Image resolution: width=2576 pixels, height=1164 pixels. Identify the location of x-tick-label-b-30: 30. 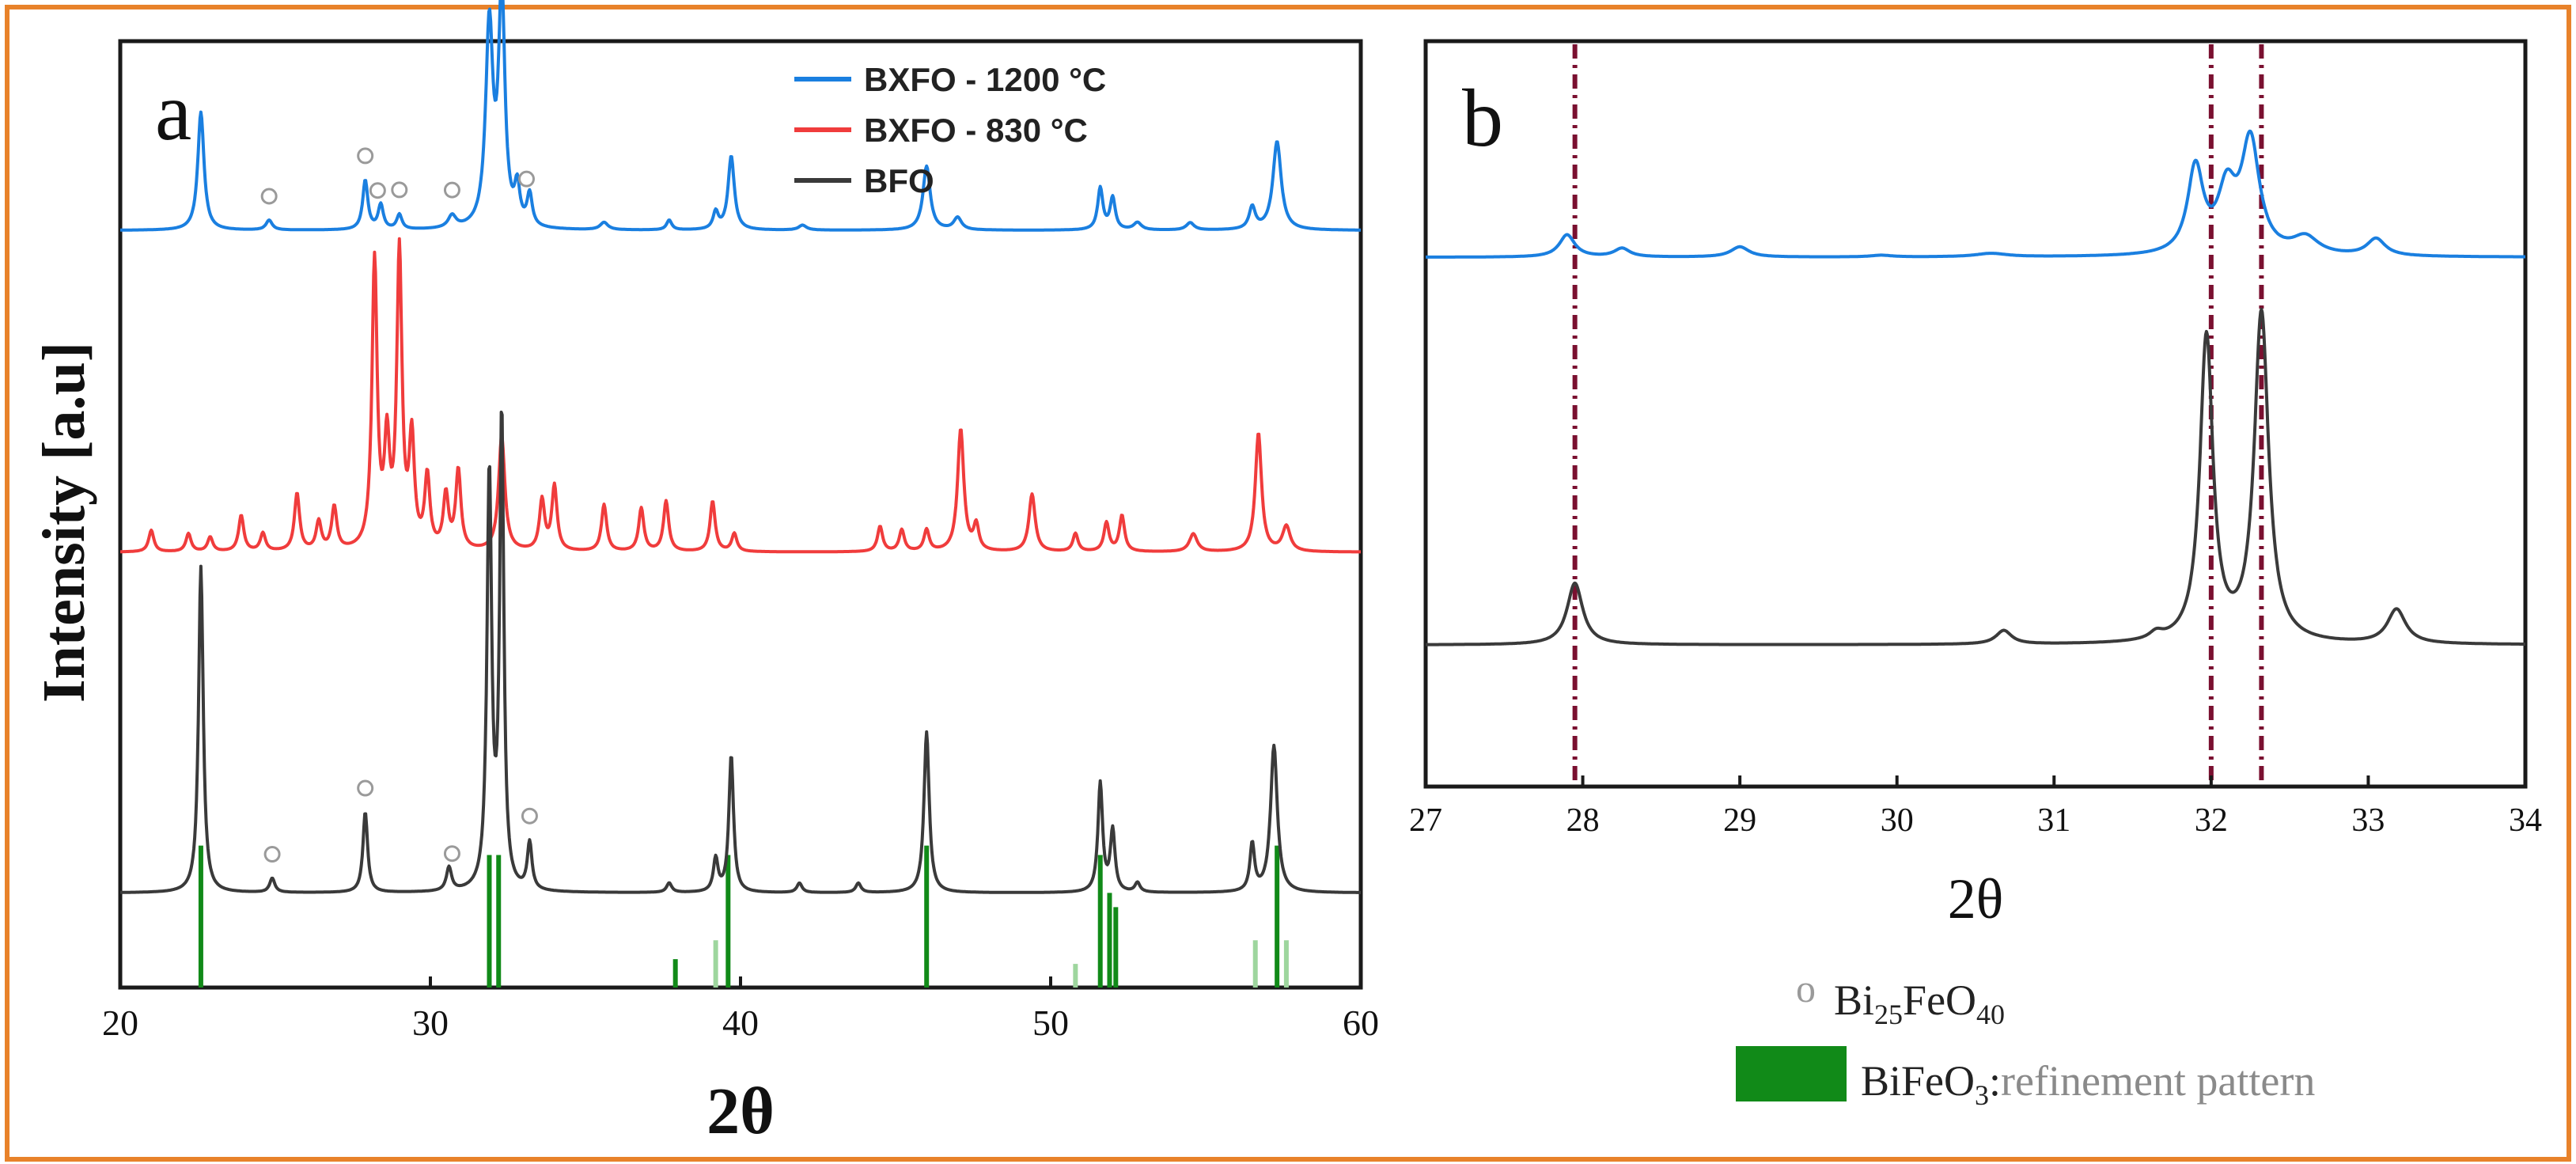
(1898, 820).